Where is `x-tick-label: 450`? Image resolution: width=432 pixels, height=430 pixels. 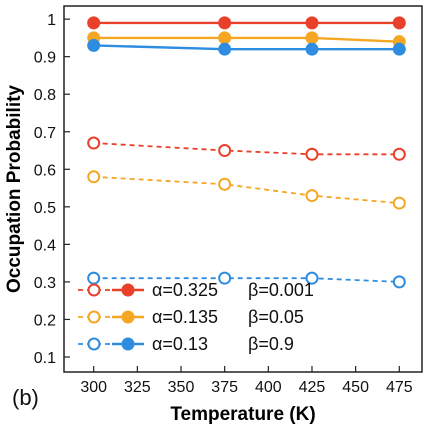
x-tick-label: 450 is located at coordinates (355, 387).